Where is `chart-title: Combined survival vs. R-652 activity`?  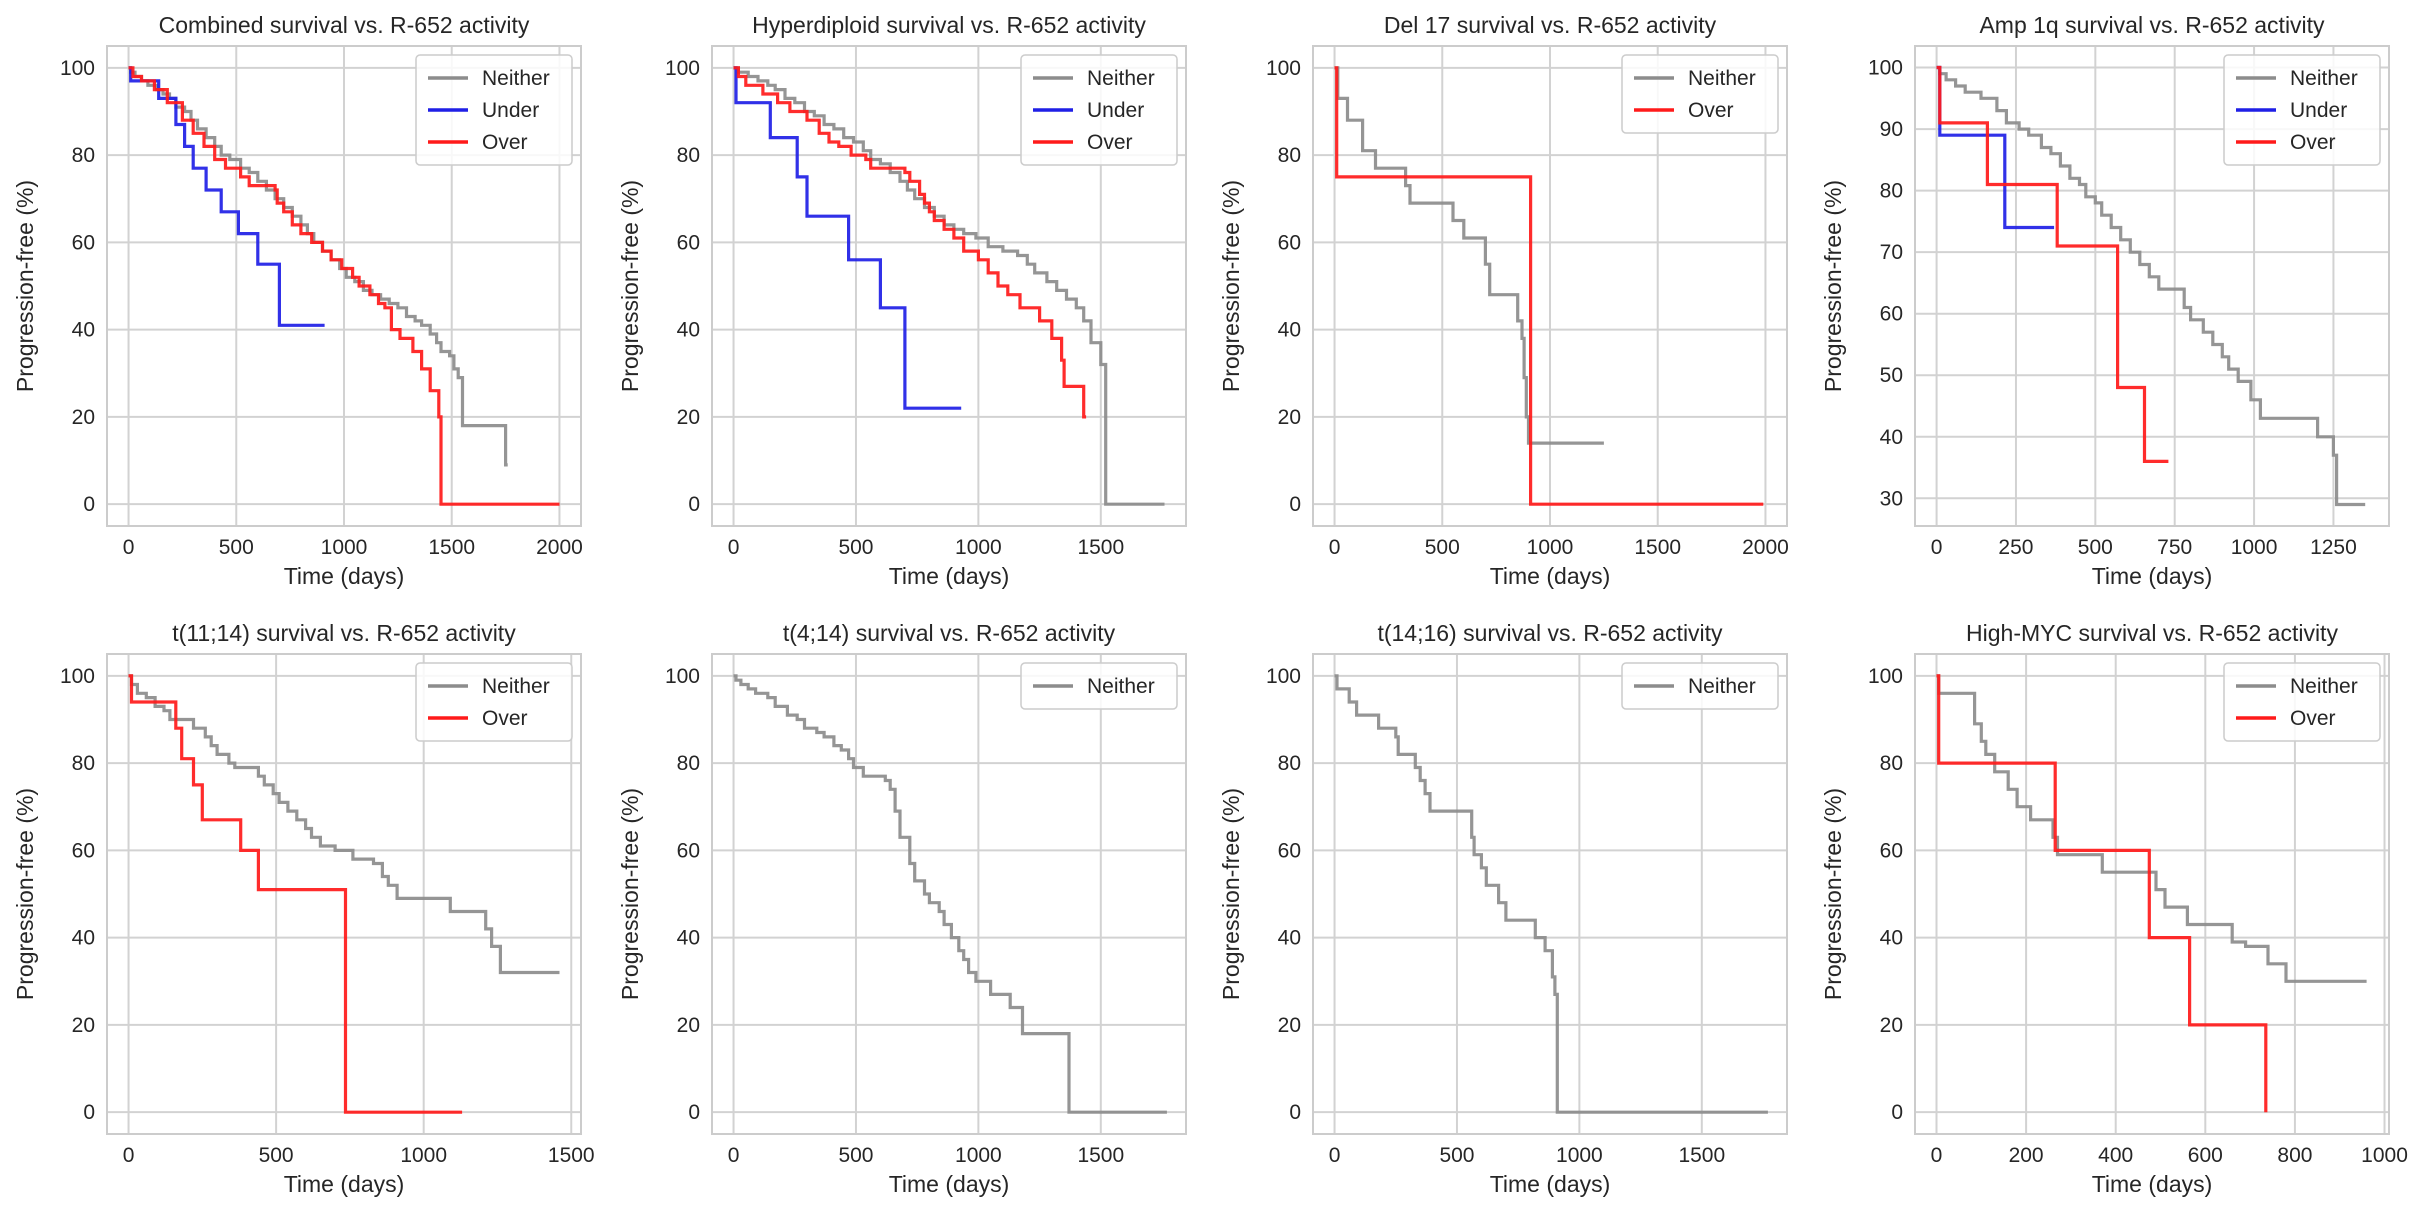
chart-title: Combined survival vs. R-652 activity is located at coordinates (344, 25).